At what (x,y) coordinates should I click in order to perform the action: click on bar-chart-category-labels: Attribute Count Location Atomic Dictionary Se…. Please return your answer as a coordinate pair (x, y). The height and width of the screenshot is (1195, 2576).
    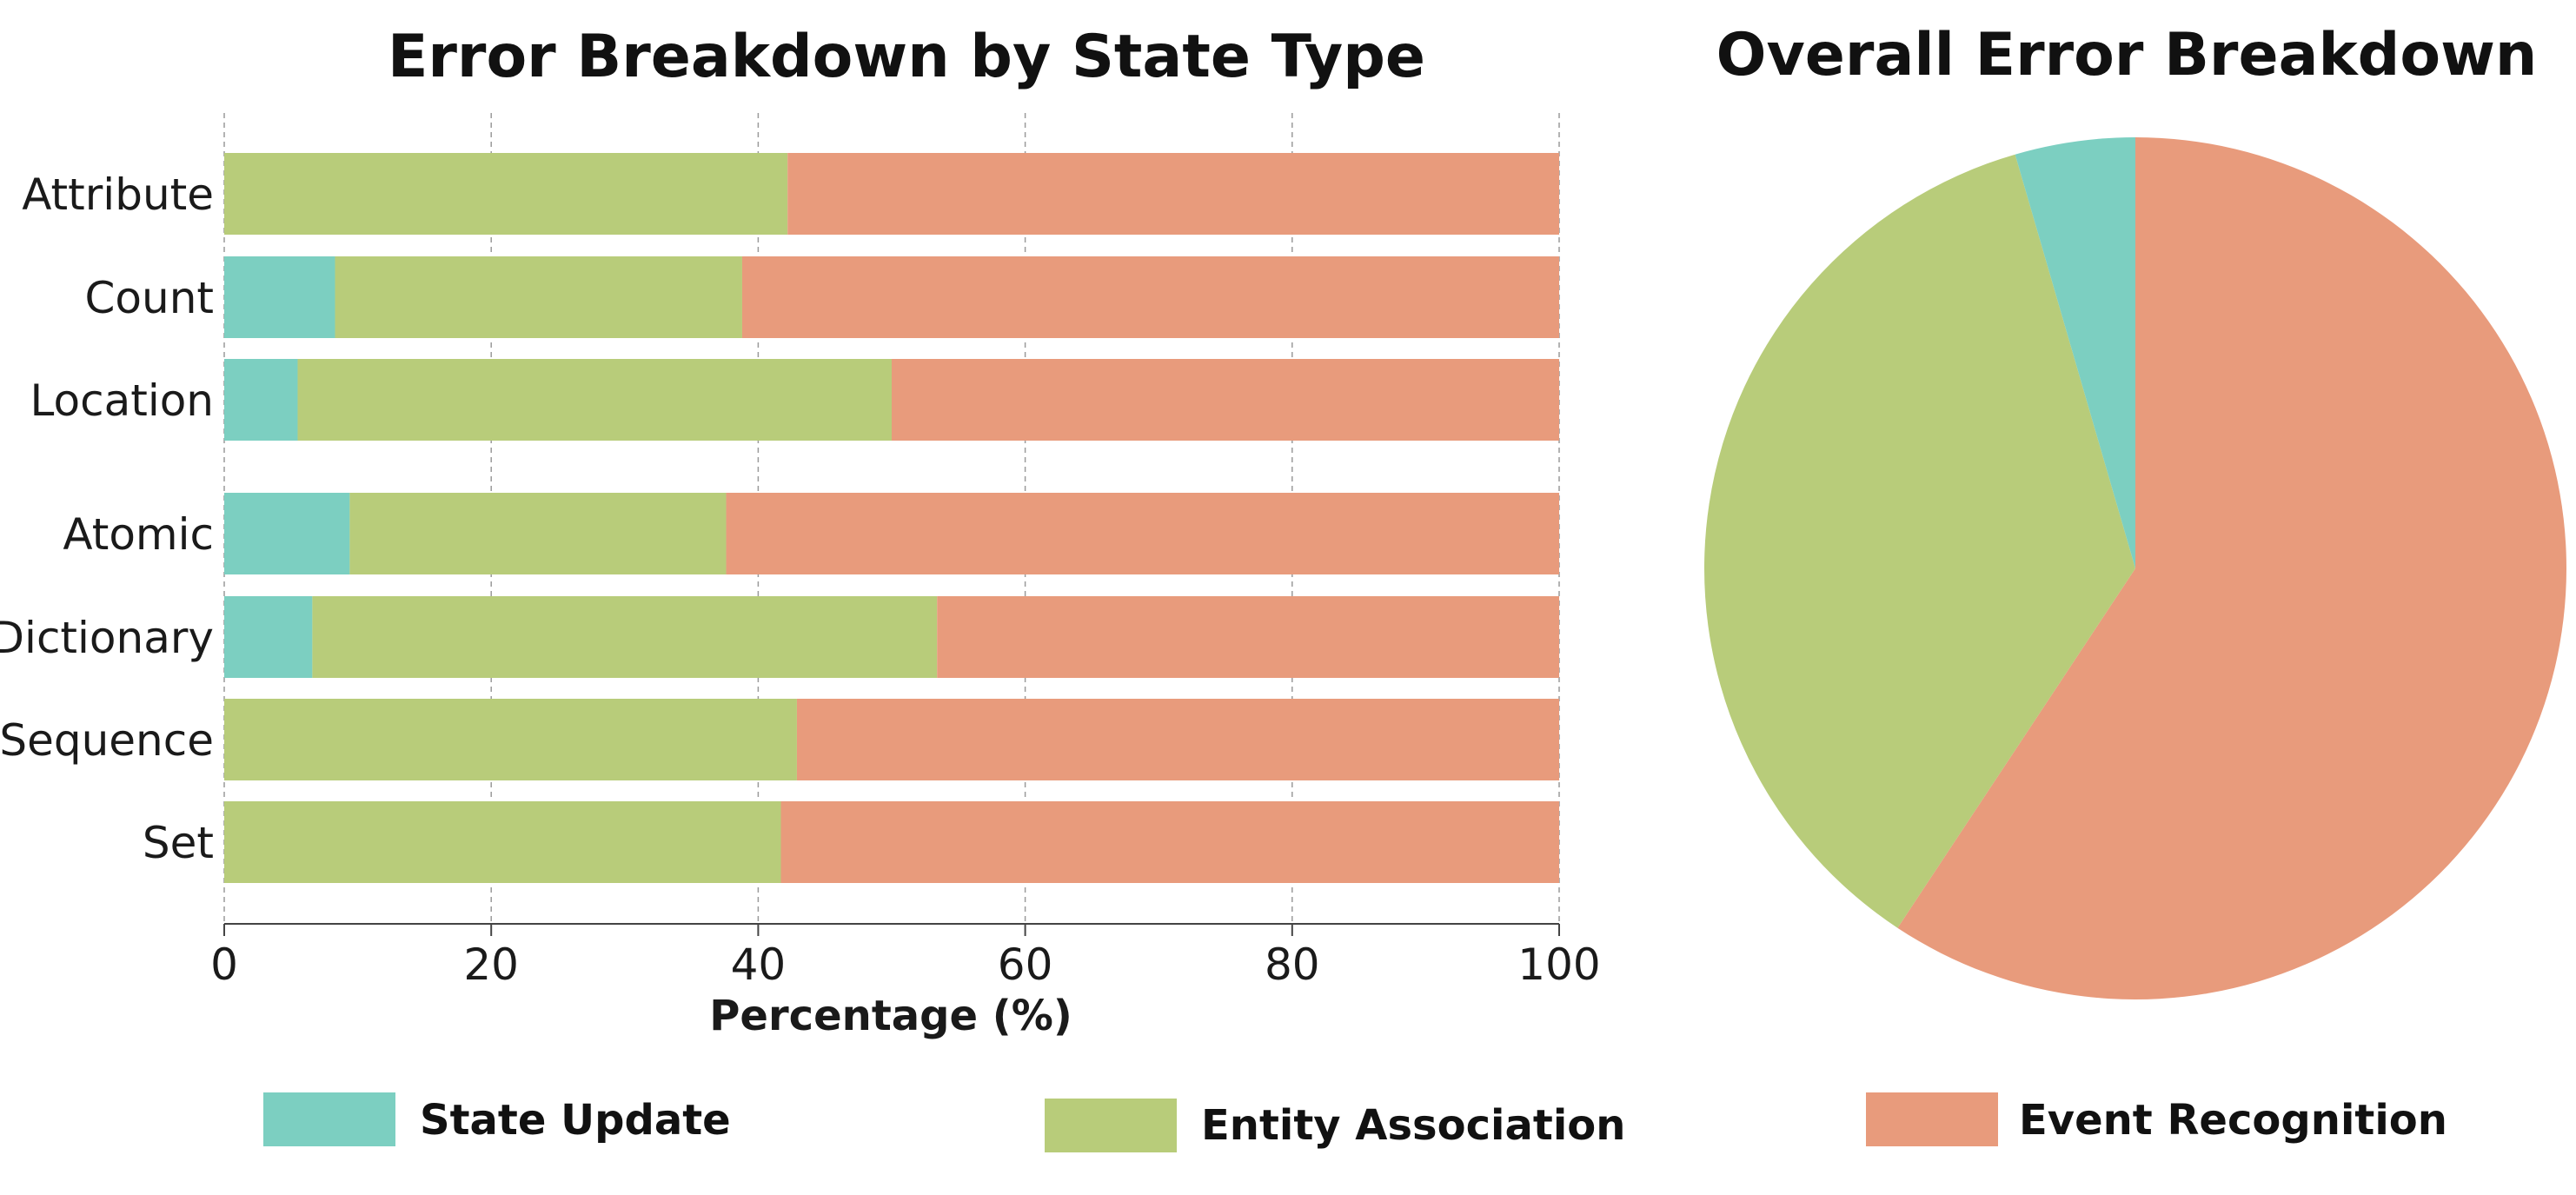
    Looking at the image, I should click on (107, 518).